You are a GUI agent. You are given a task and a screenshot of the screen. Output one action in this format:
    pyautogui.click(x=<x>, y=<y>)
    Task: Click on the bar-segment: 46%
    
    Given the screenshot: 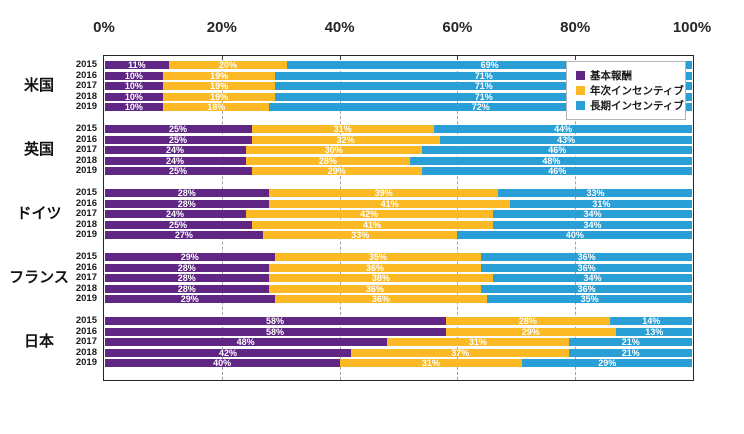 What is the action you would take?
    pyautogui.click(x=557, y=171)
    